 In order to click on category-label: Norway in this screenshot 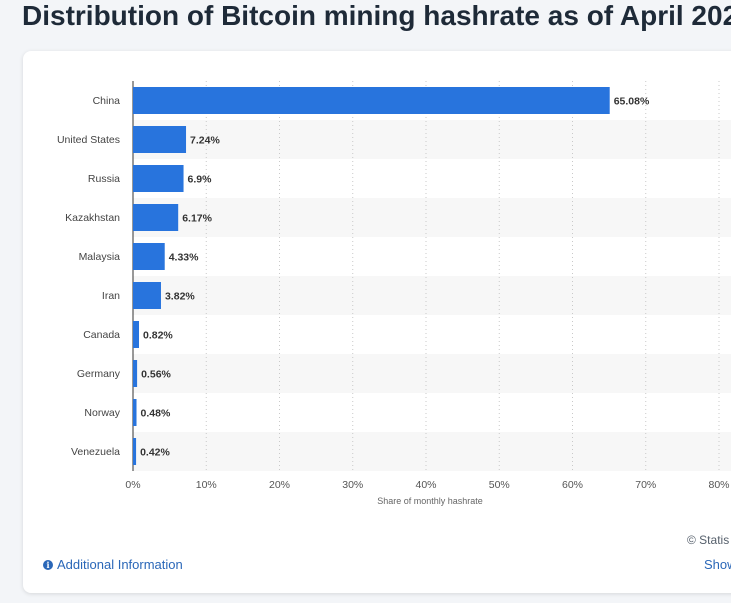, I will do `click(102, 413)`.